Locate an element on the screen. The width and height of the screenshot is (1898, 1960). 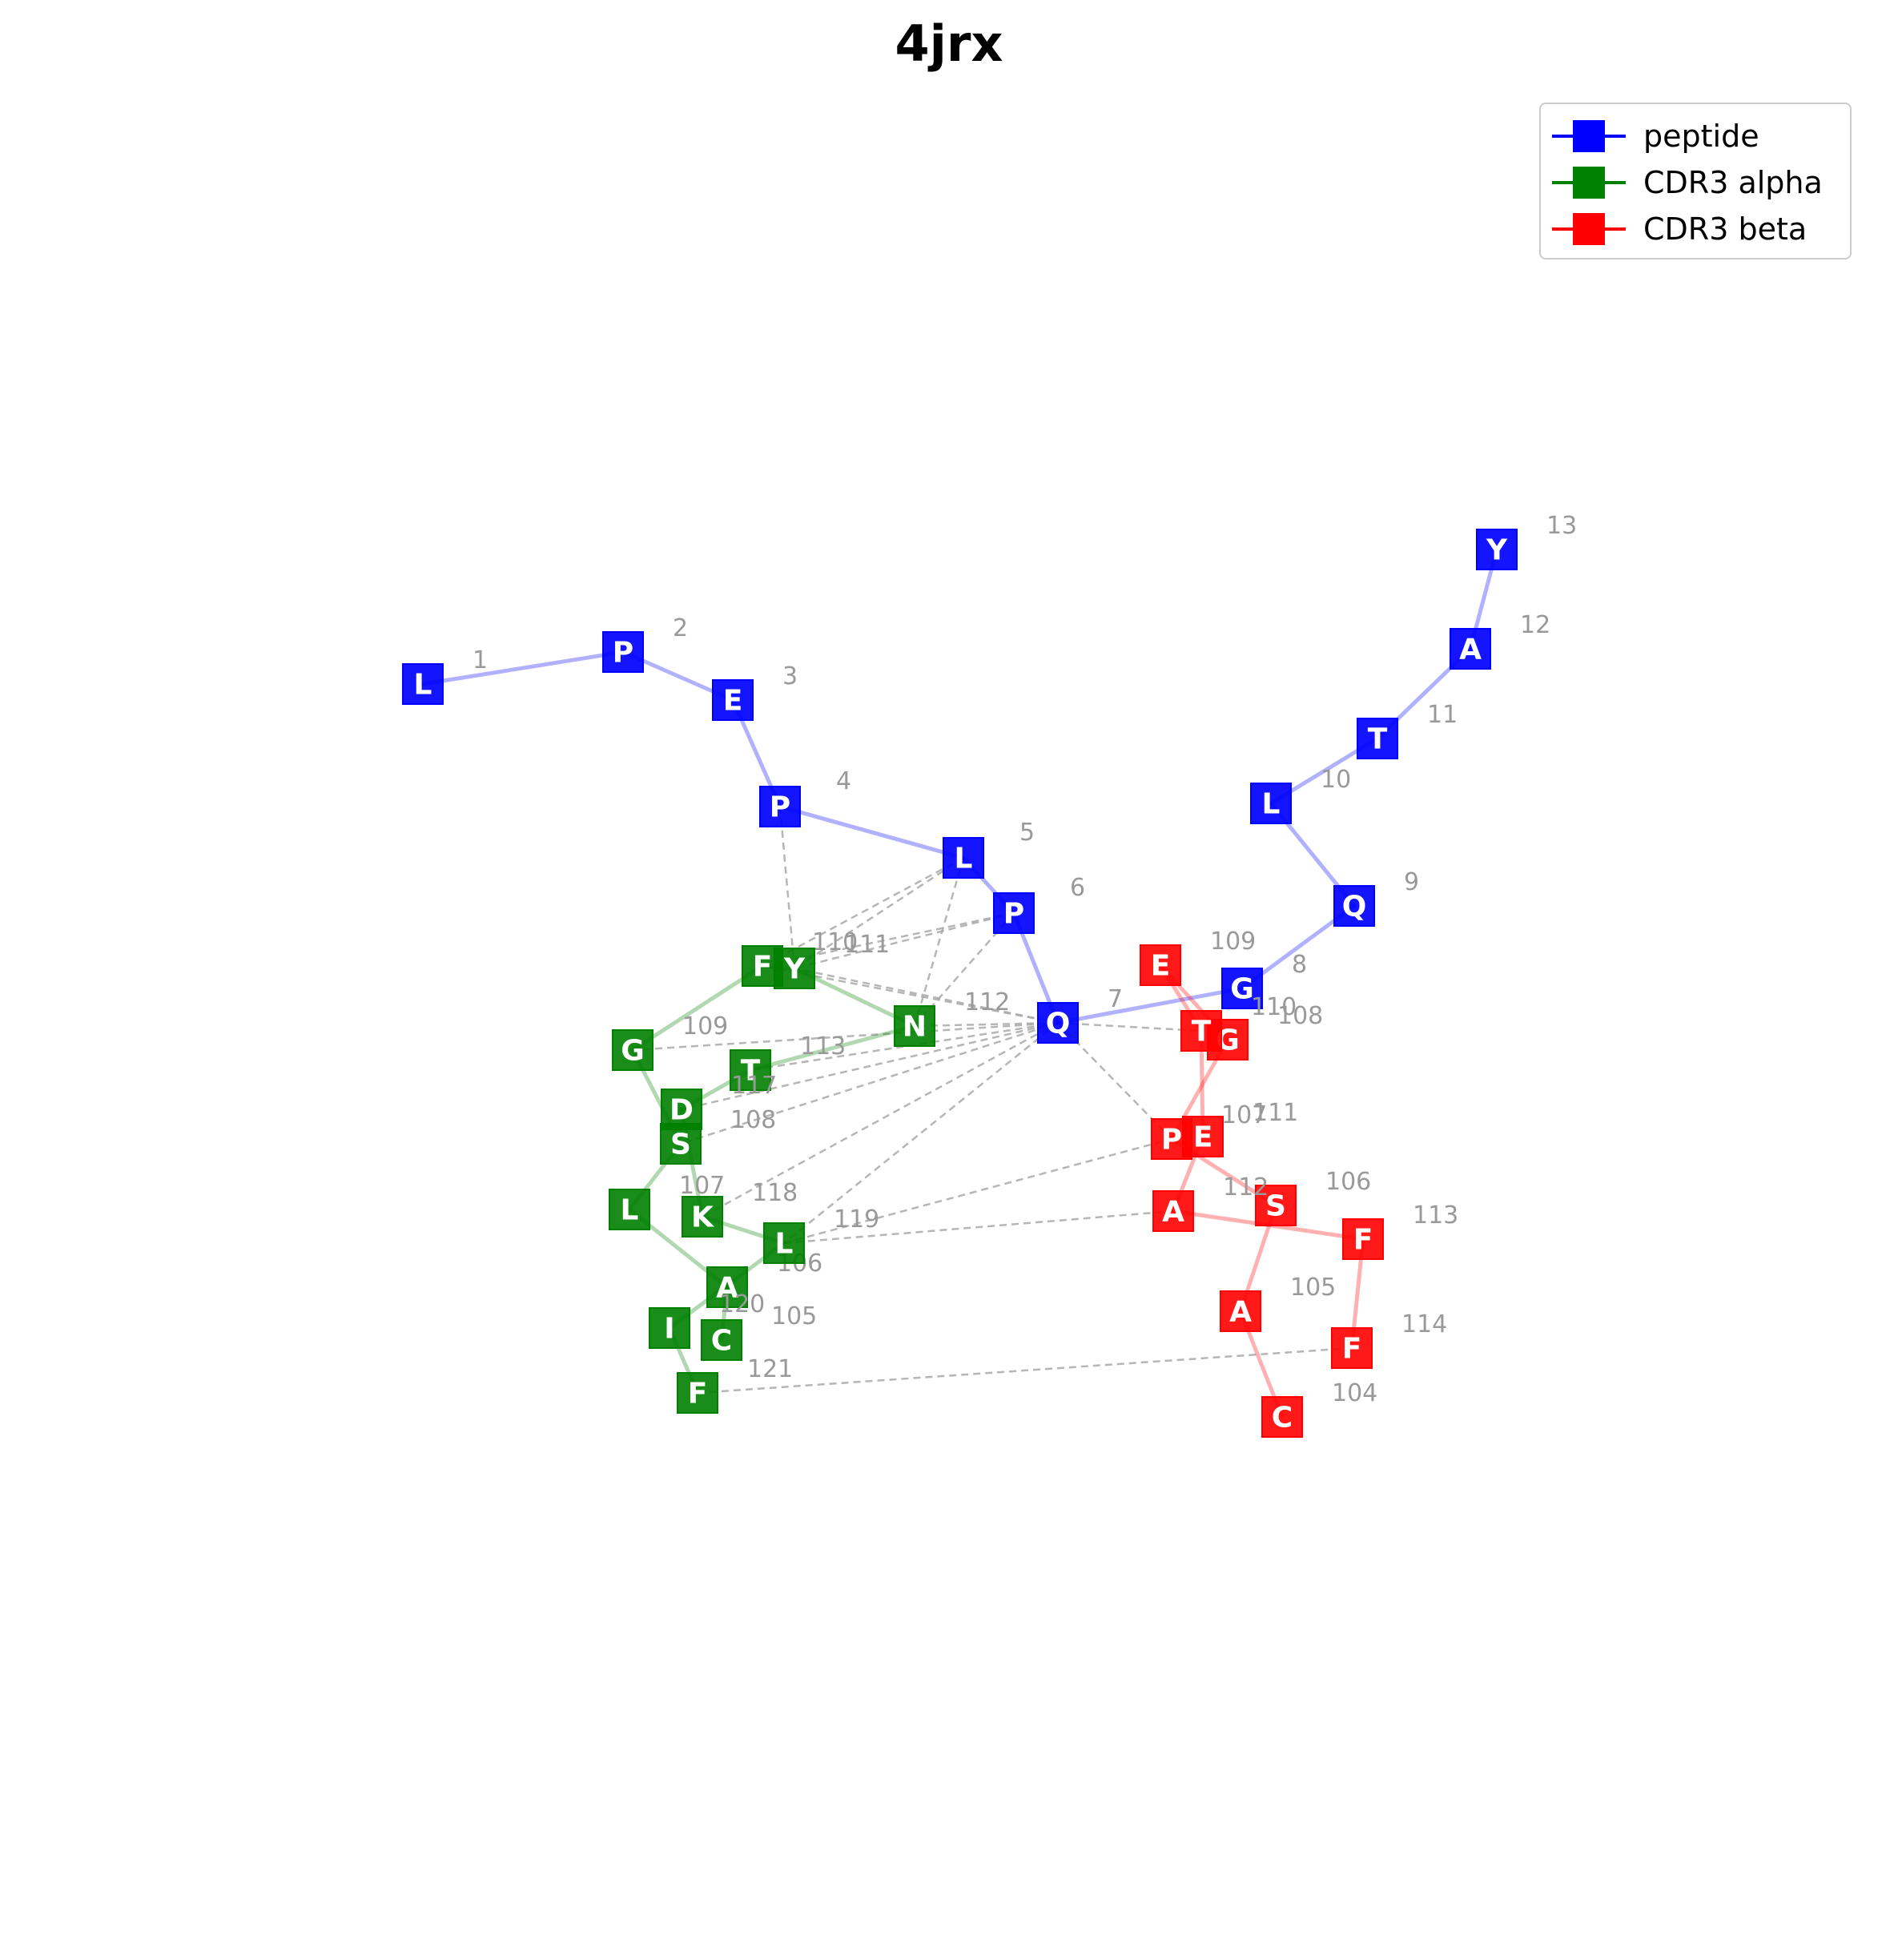
residue-number: 3 is located at coordinates (790, 676).